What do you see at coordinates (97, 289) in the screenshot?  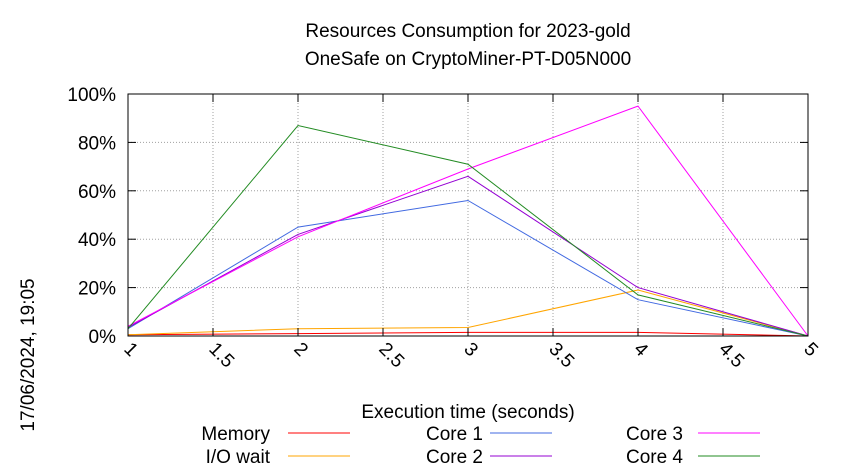 I see `y-tick-label: 20%` at bounding box center [97, 289].